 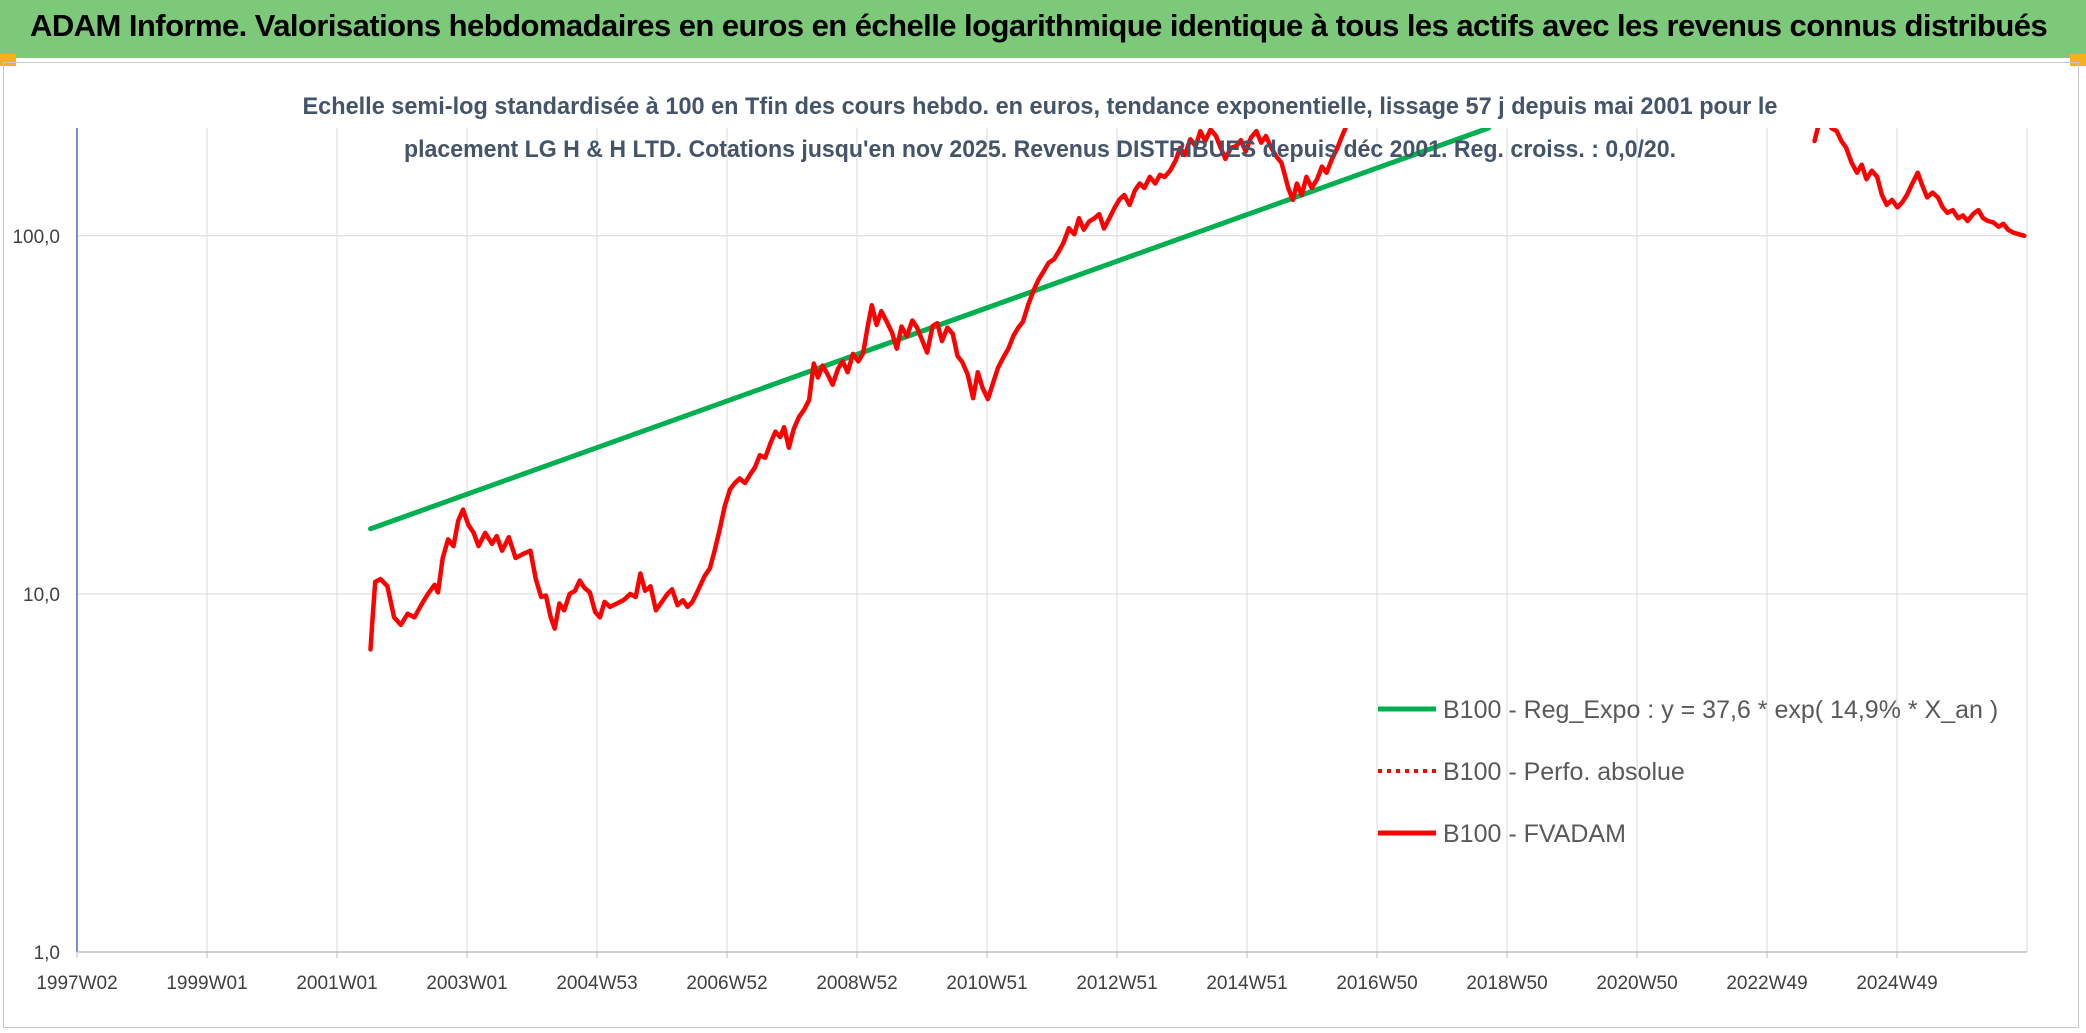 What do you see at coordinates (596, 983) in the screenshot?
I see `x-tick-label: 2004W53` at bounding box center [596, 983].